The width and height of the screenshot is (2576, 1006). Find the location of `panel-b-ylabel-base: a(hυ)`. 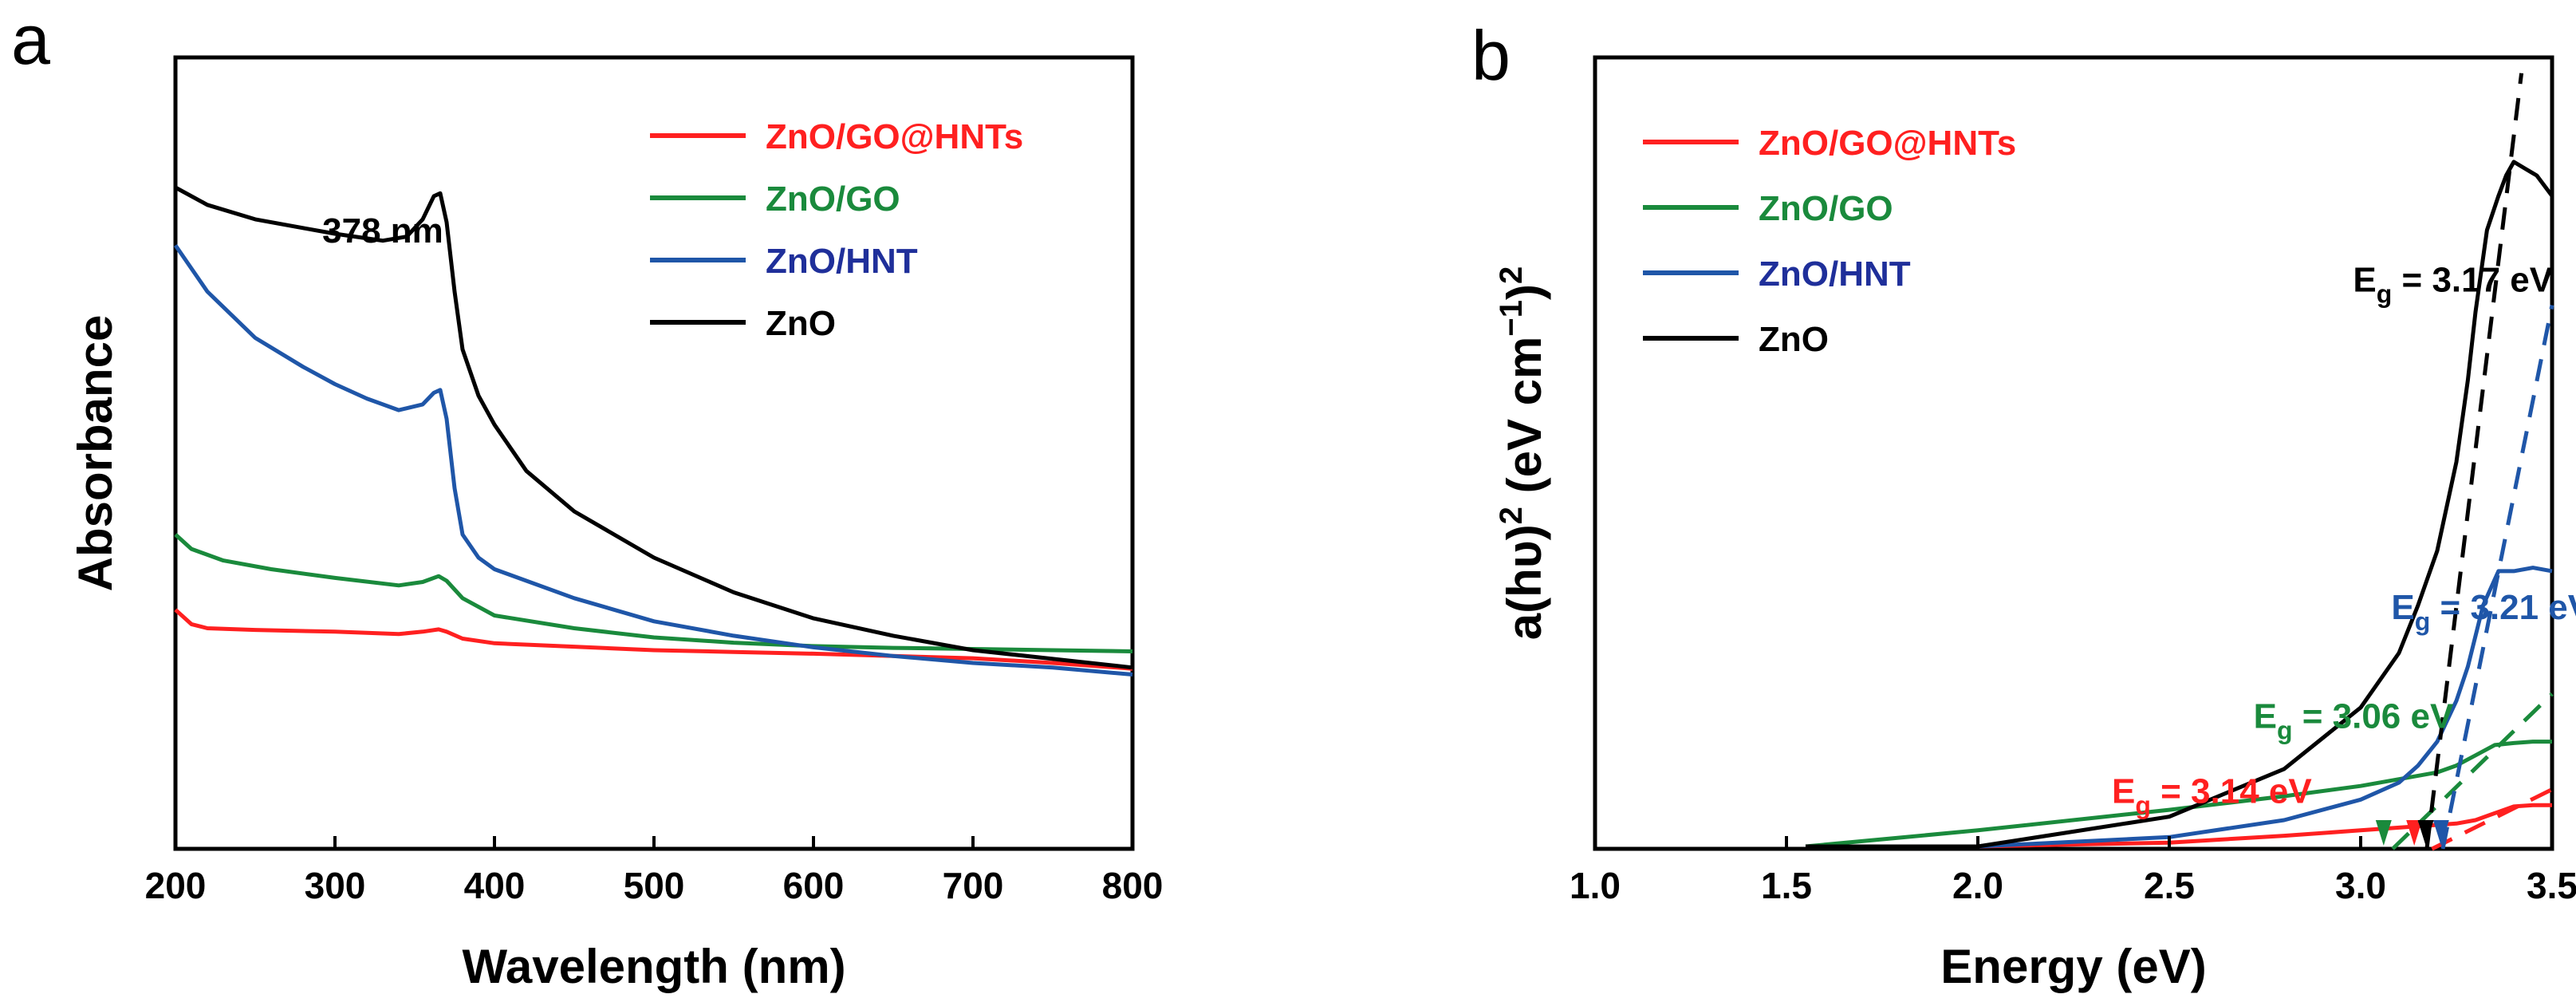

panel-b-ylabel-base: a(hυ) is located at coordinates (1524, 582).